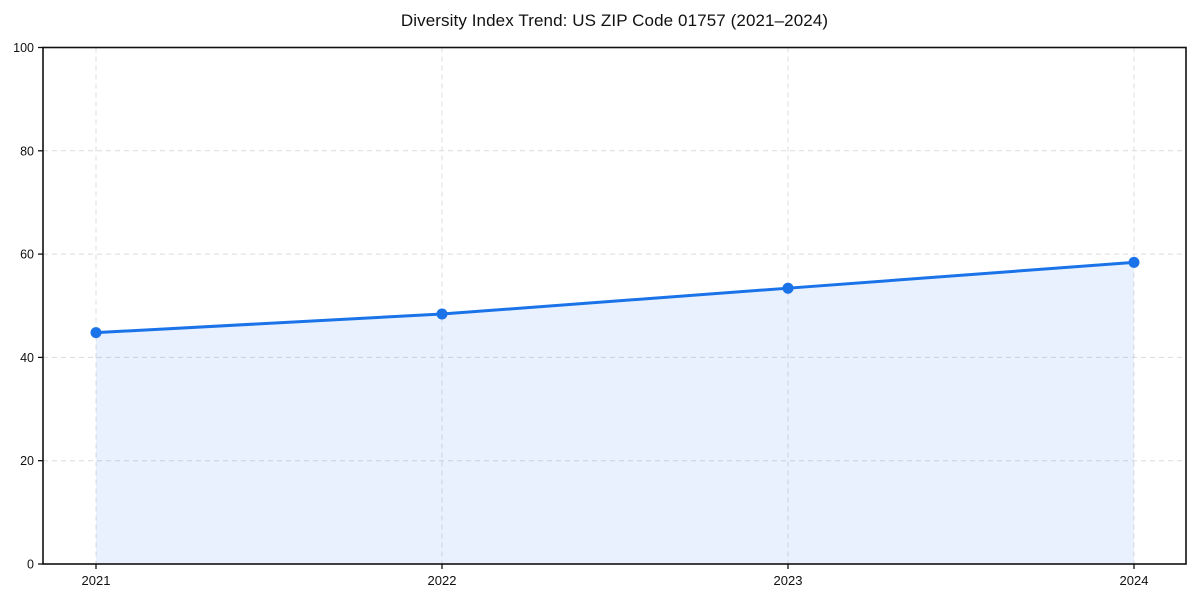  What do you see at coordinates (1134, 262) in the screenshot?
I see `data-point-2024` at bounding box center [1134, 262].